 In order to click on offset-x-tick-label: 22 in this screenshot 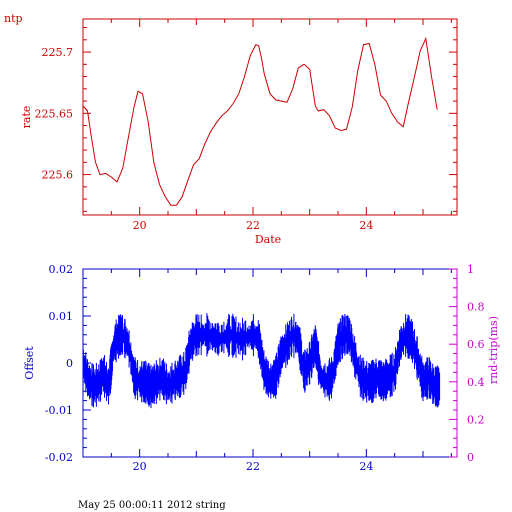, I will do `click(253, 466)`.